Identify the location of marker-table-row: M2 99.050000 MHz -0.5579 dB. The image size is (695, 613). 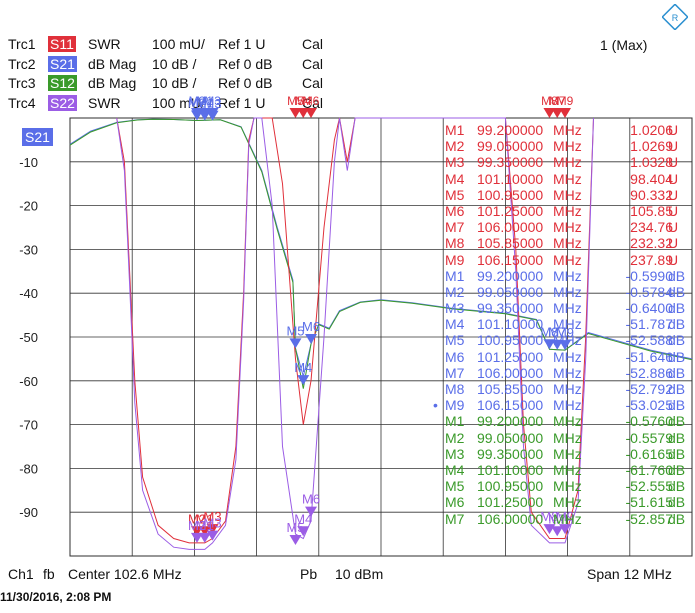
(567, 438).